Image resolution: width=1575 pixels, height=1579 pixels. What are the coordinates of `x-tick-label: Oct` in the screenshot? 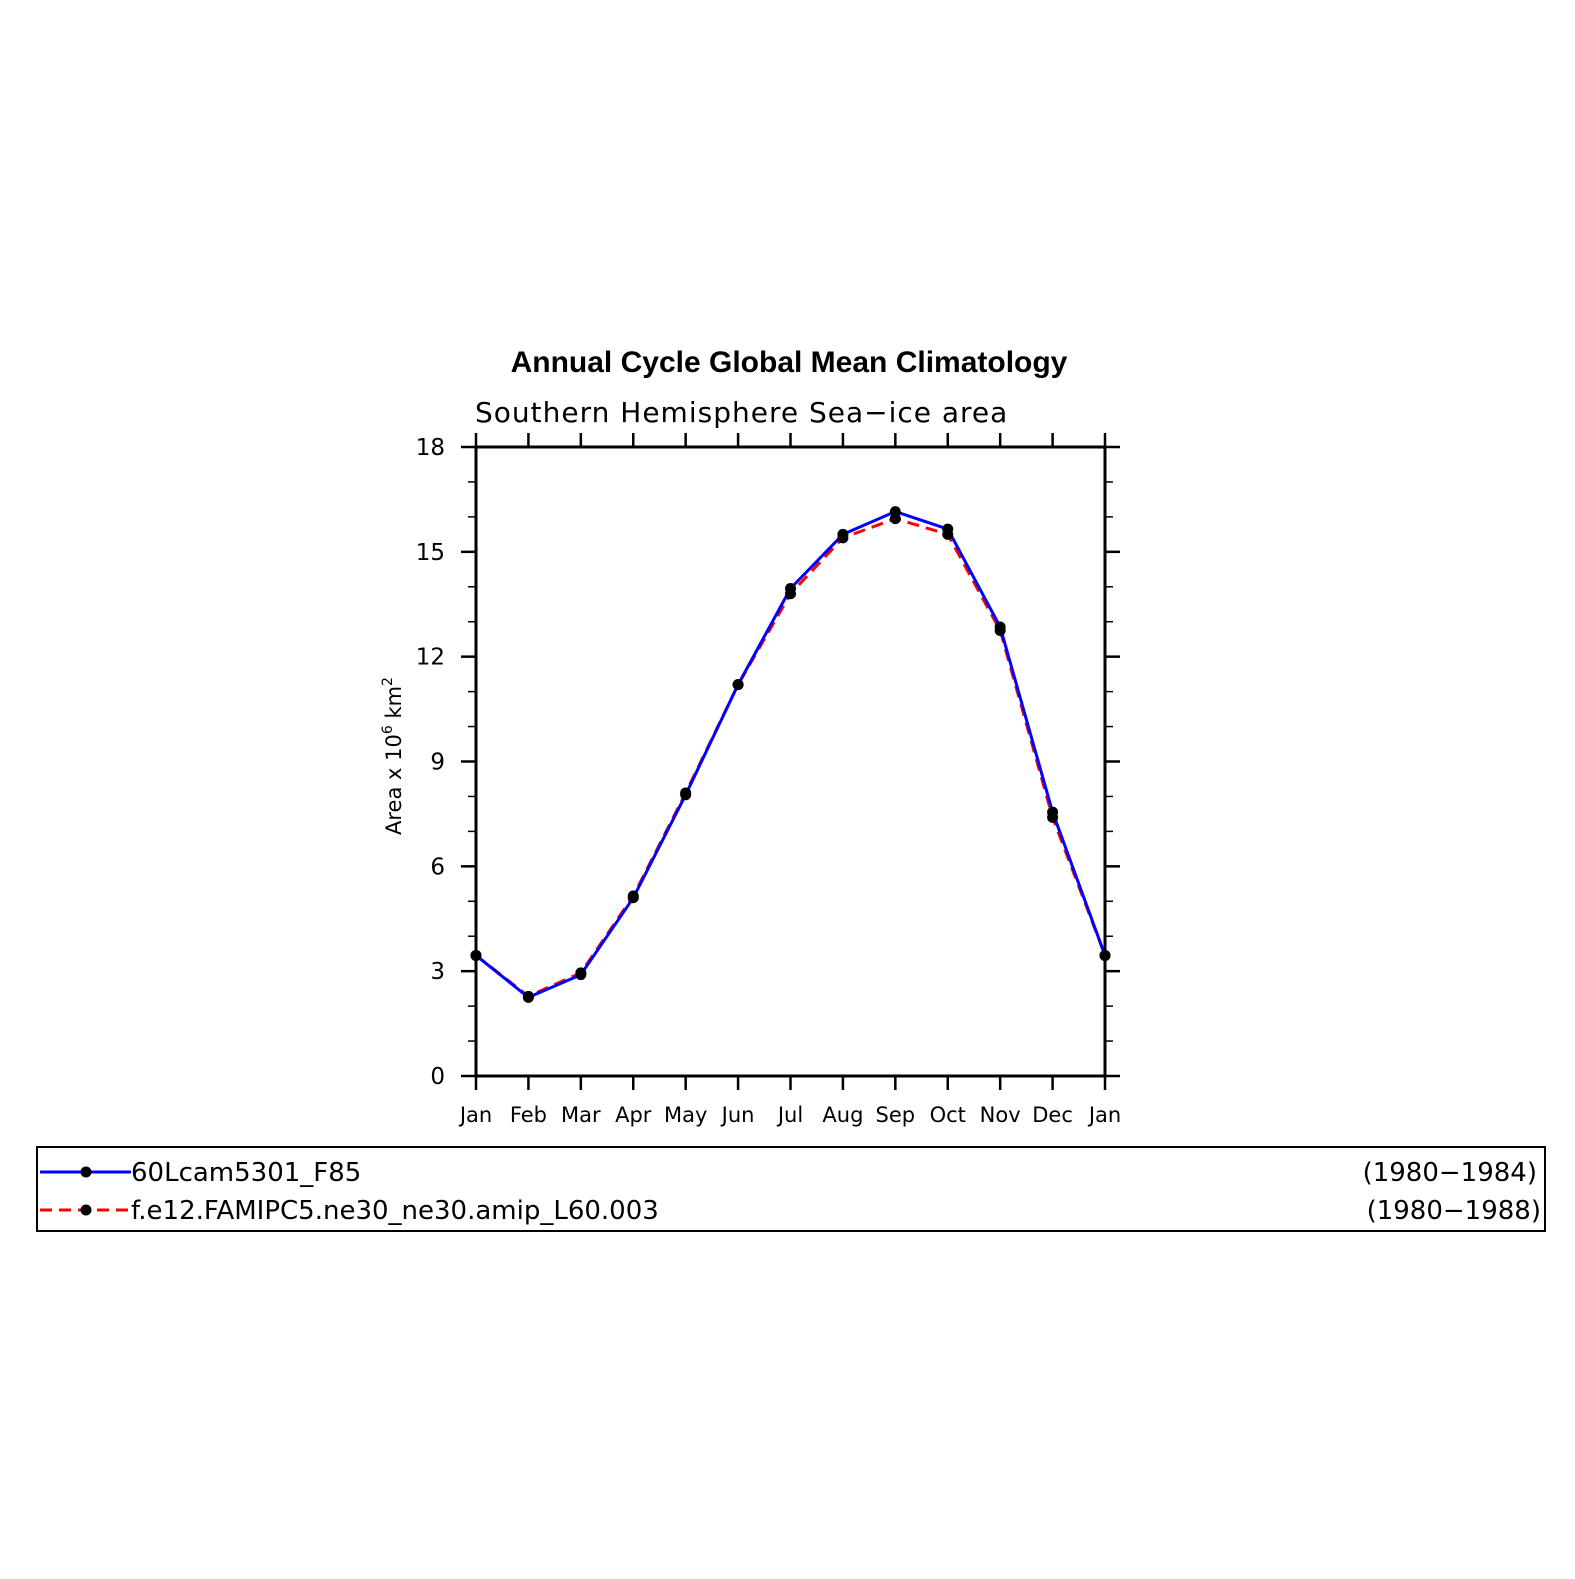 It's located at (948, 1115).